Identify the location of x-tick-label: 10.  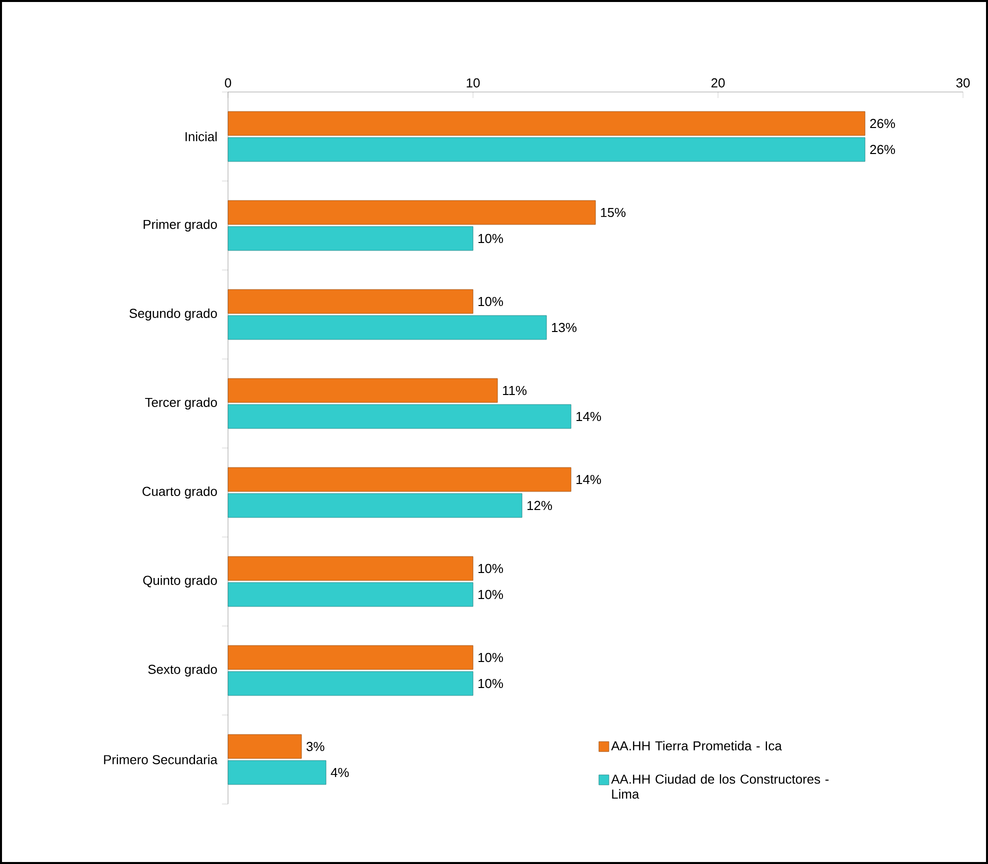
(473, 83).